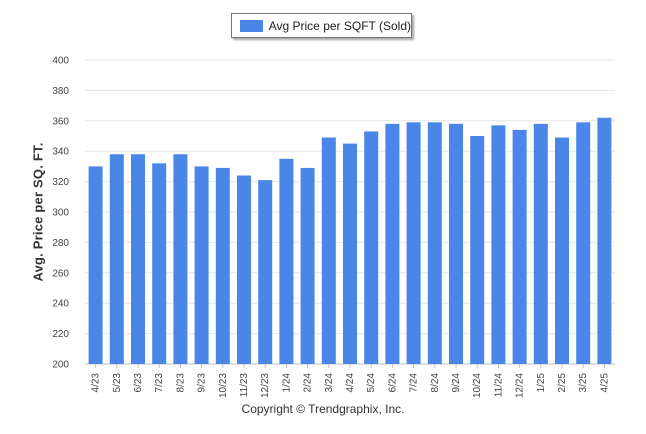  What do you see at coordinates (60, 91) in the screenshot?
I see `y-tick-label: 380` at bounding box center [60, 91].